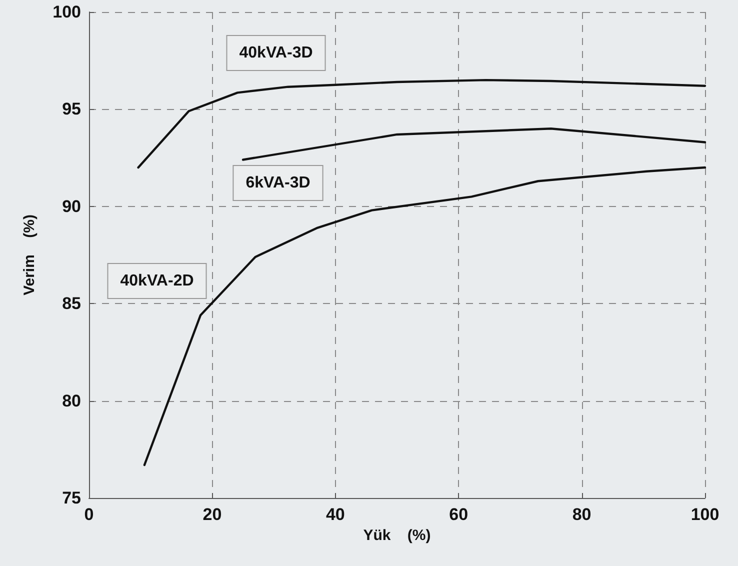  What do you see at coordinates (71, 304) in the screenshot?
I see `y-tick-label: 85` at bounding box center [71, 304].